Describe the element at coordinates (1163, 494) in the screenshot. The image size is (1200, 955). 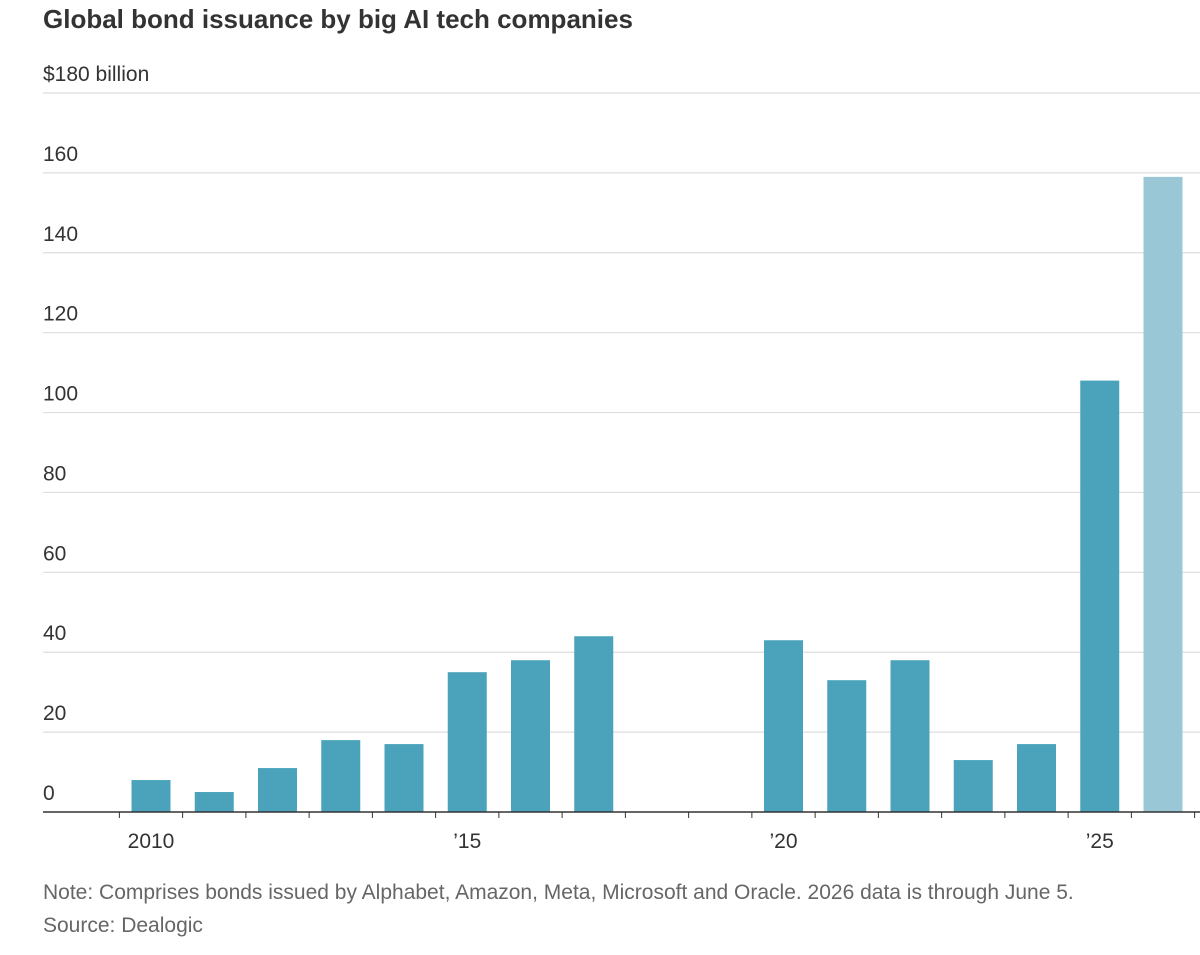
I see `bar-2026` at that location.